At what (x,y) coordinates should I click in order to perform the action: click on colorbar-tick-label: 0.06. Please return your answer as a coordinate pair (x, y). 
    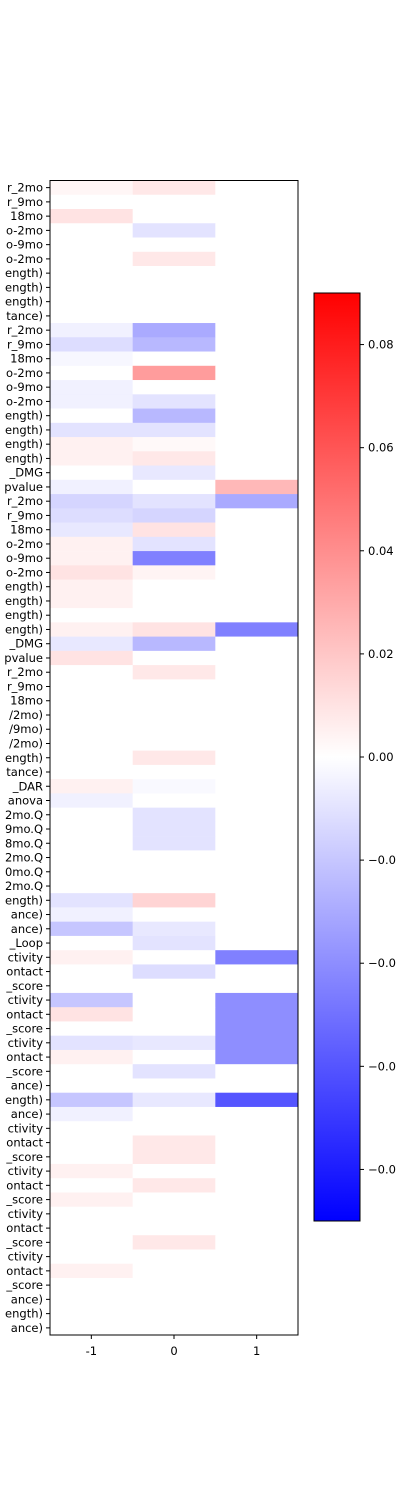
    Looking at the image, I should click on (381, 448).